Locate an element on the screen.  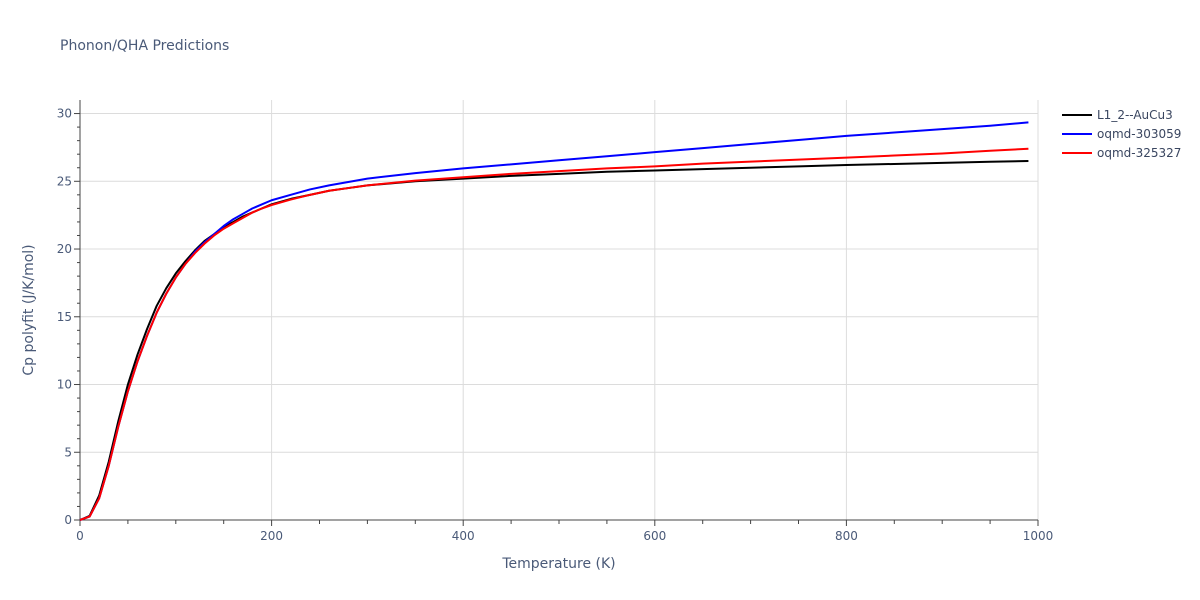
x-tick-label: 400 is located at coordinates (463, 536).